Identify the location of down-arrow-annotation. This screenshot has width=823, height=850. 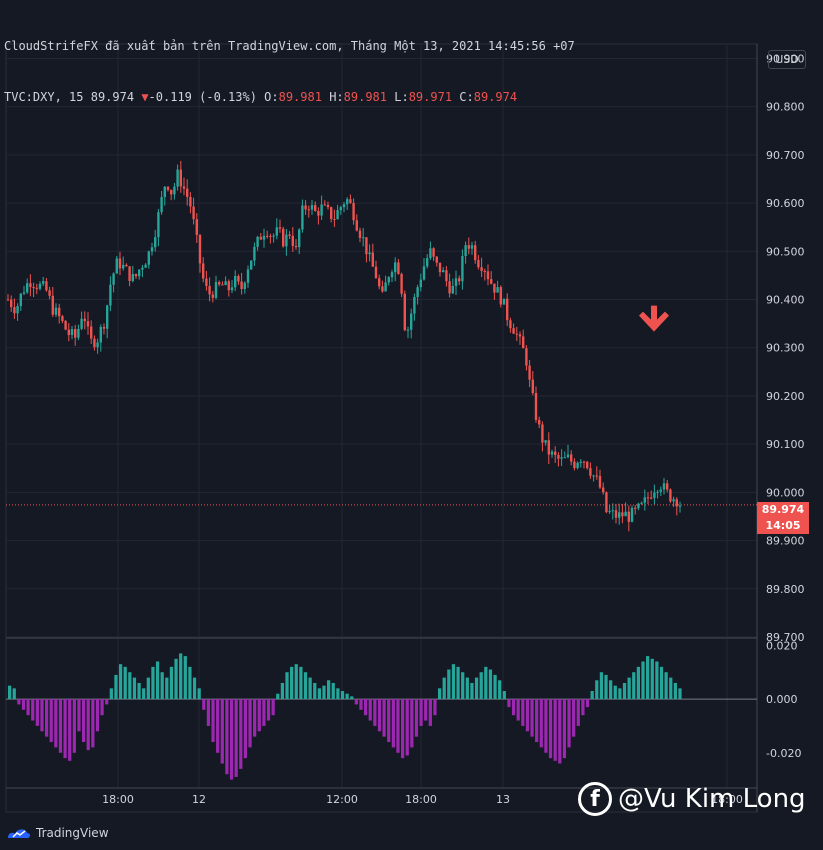
(654, 318).